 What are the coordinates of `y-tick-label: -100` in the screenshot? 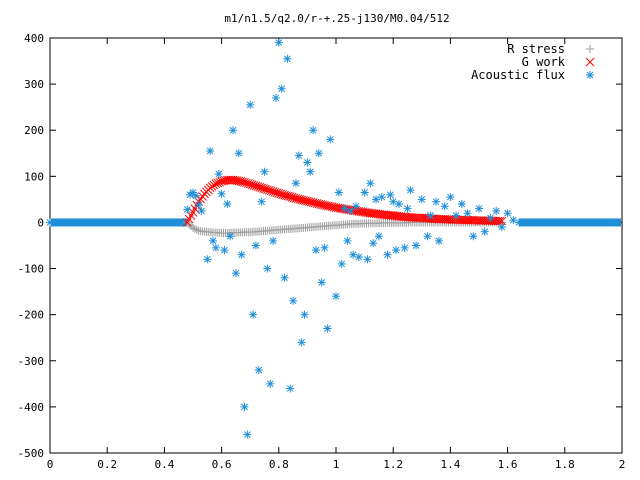 It's located at (31, 269).